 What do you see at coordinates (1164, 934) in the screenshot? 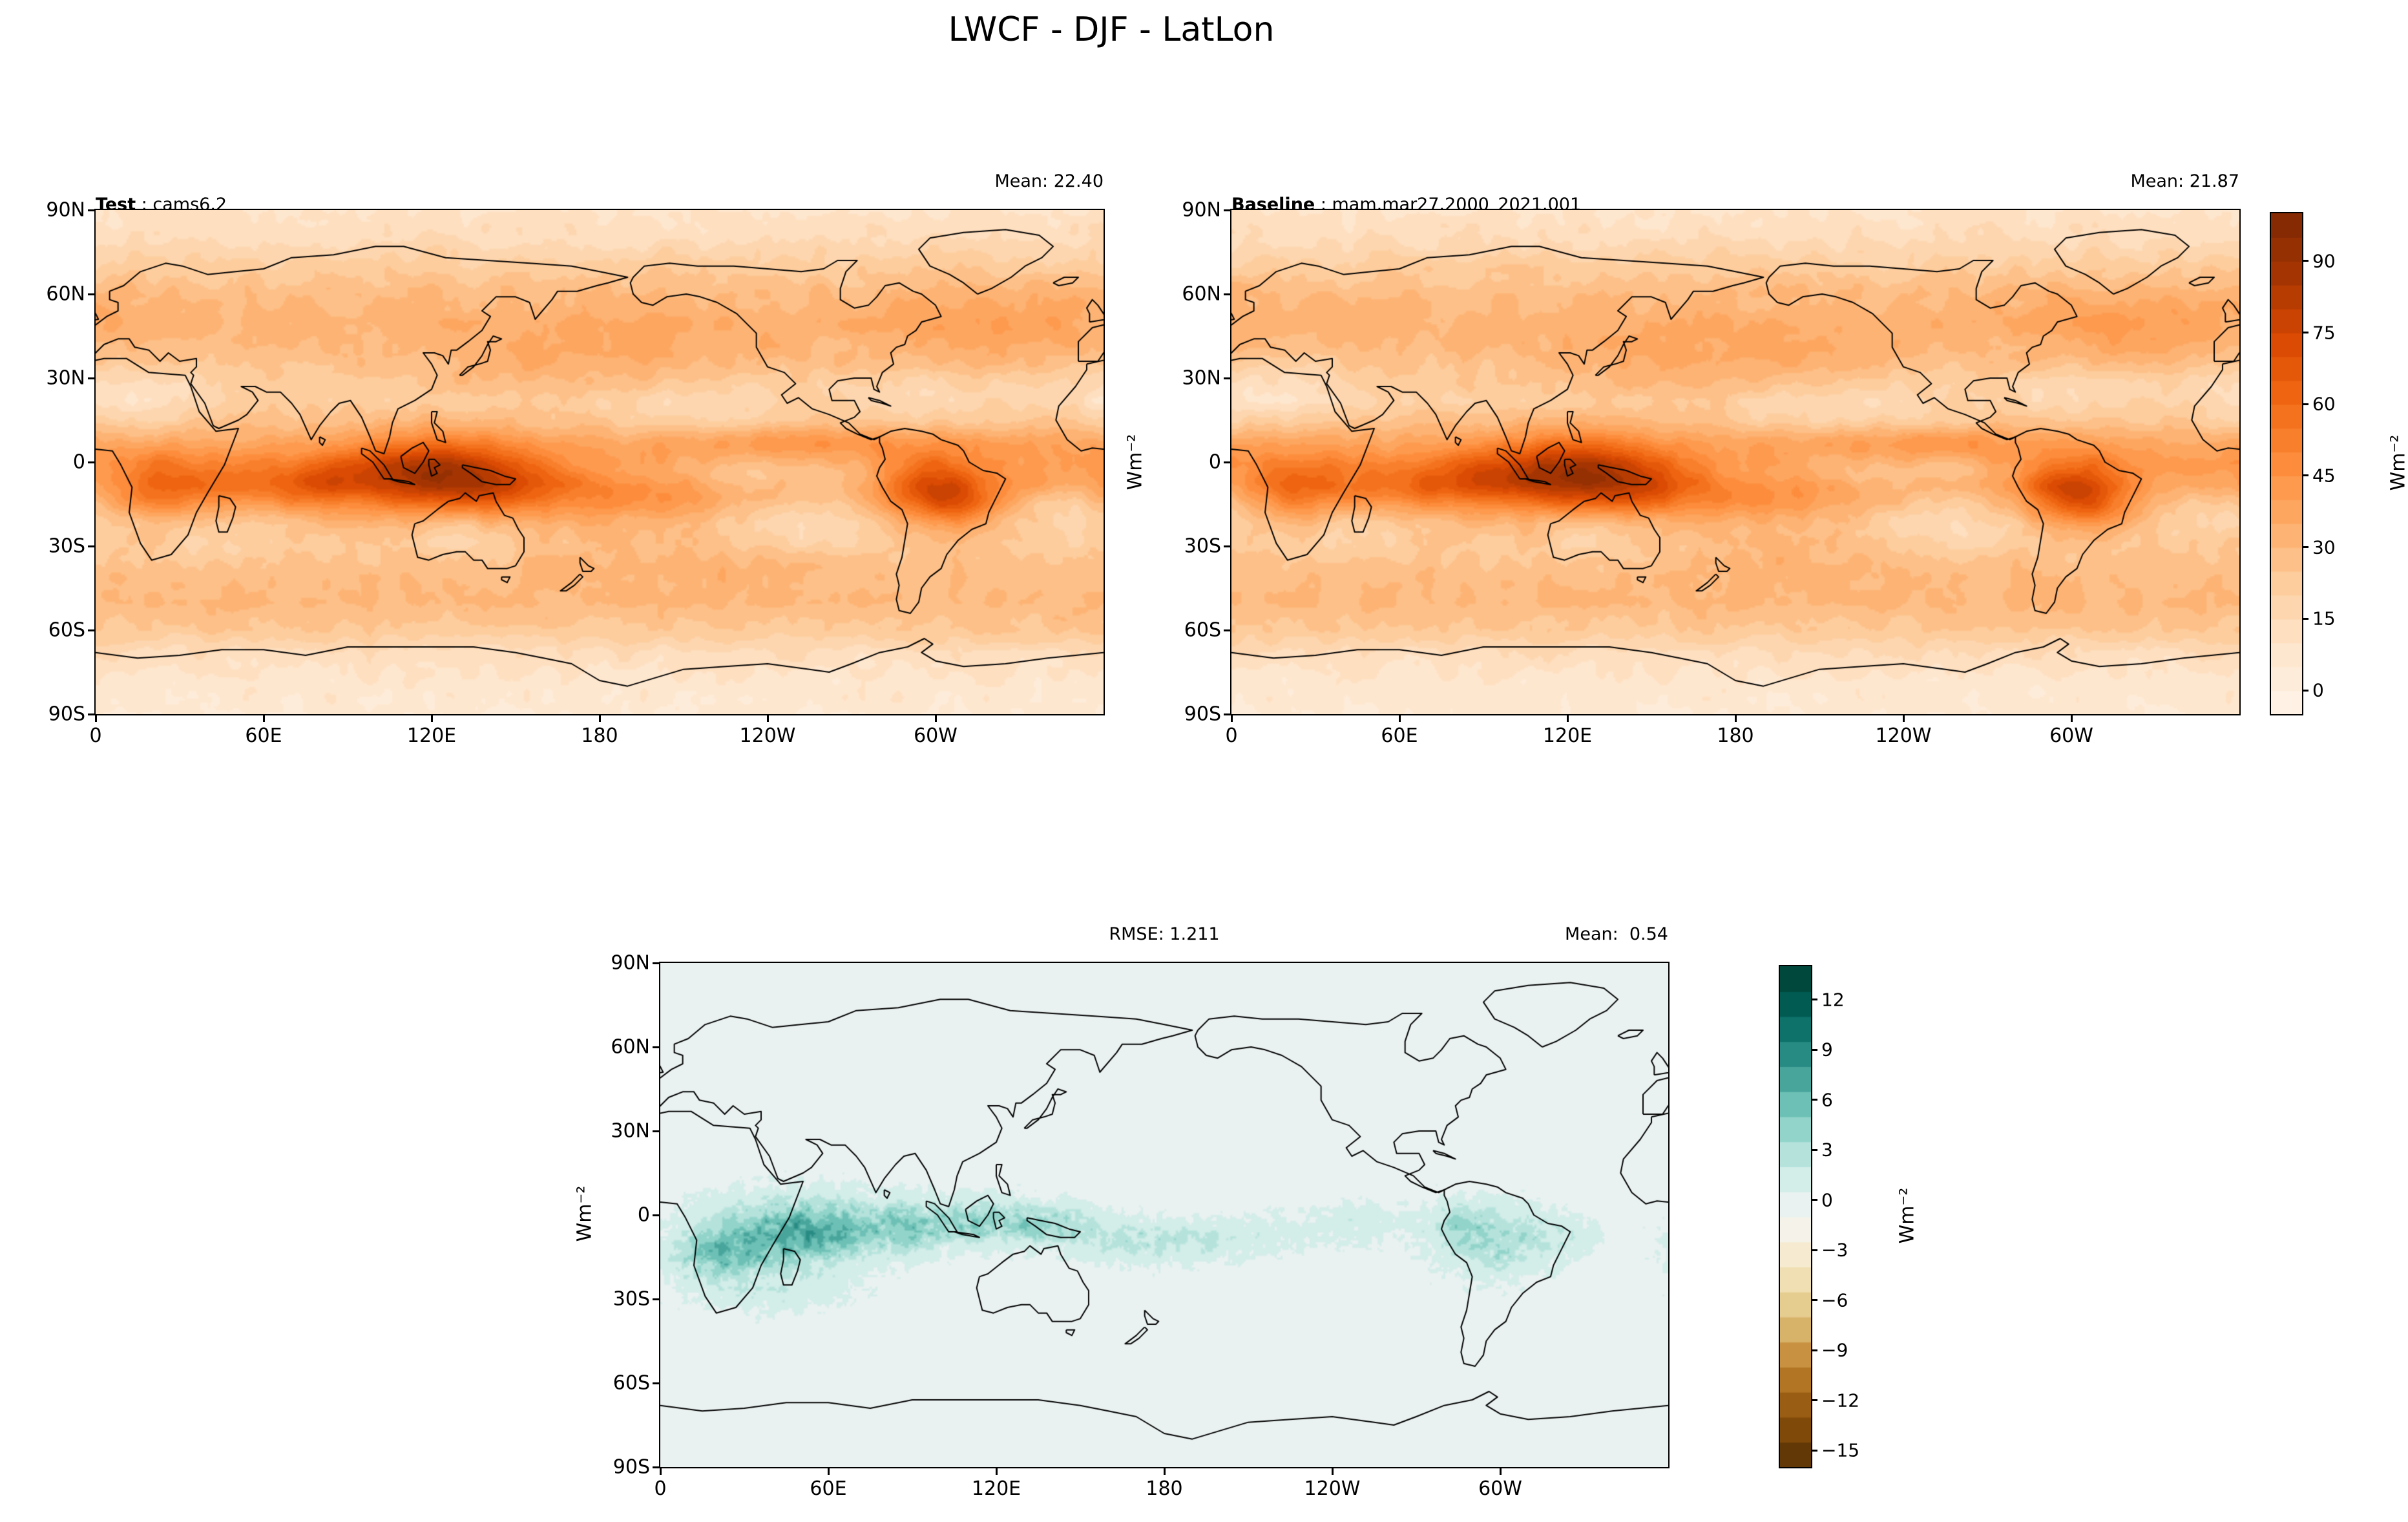
I see `rmse-label: RMSE: 1.211` at bounding box center [1164, 934].